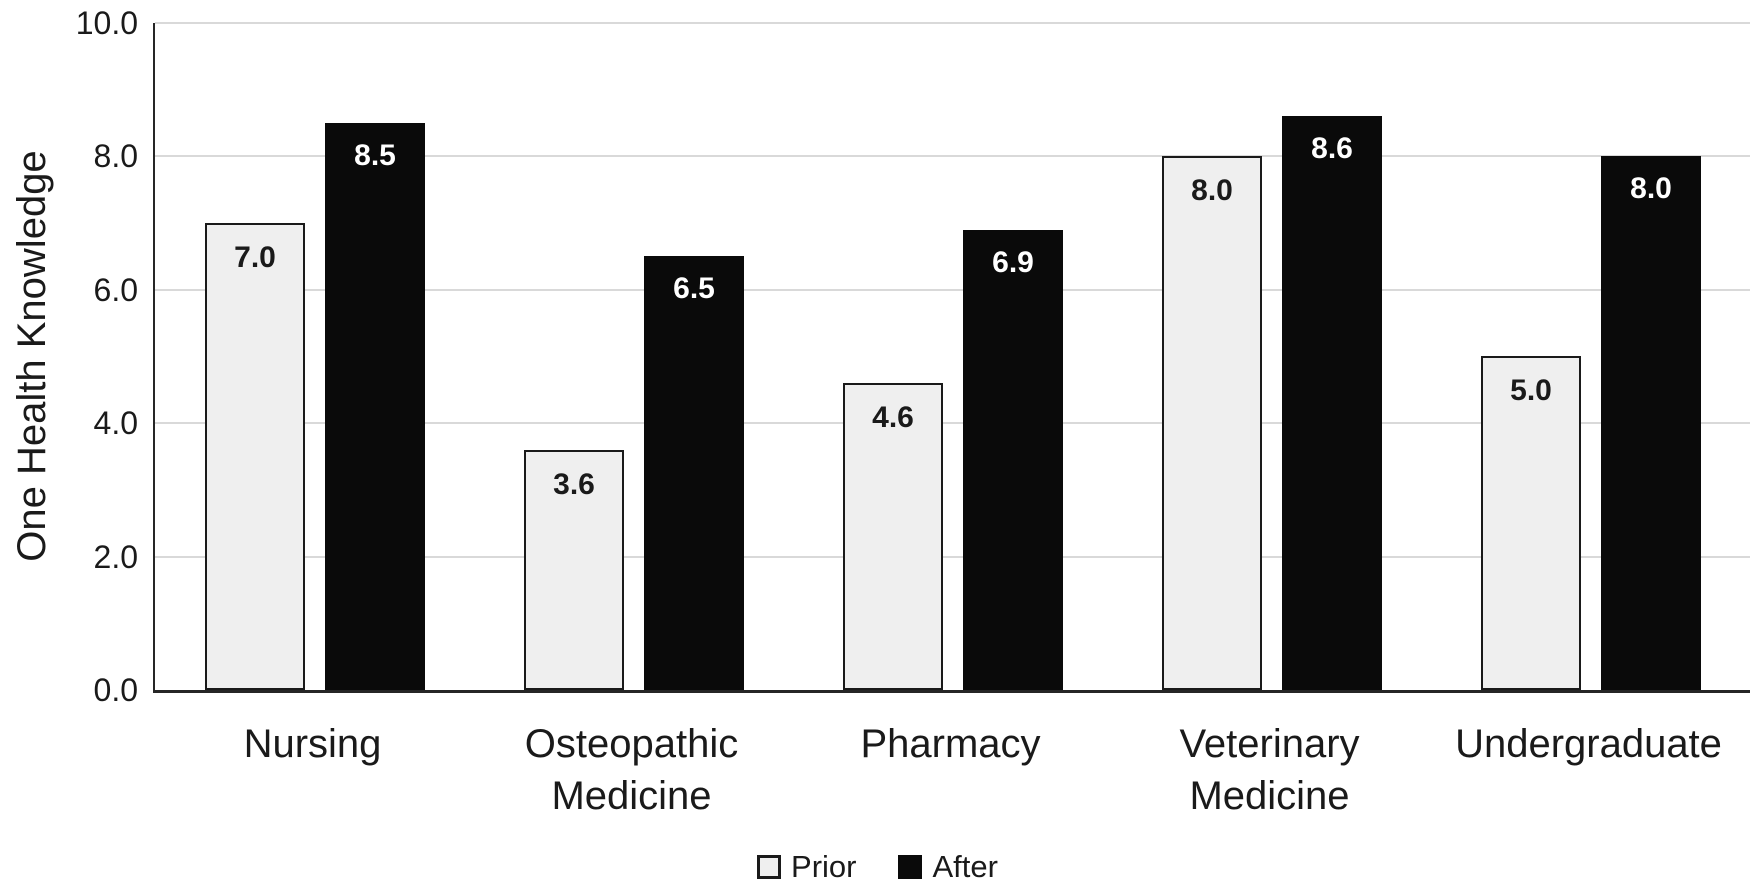 Image resolution: width=1755 pixels, height=888 pixels. I want to click on gridline-y-2.0, so click(952, 556).